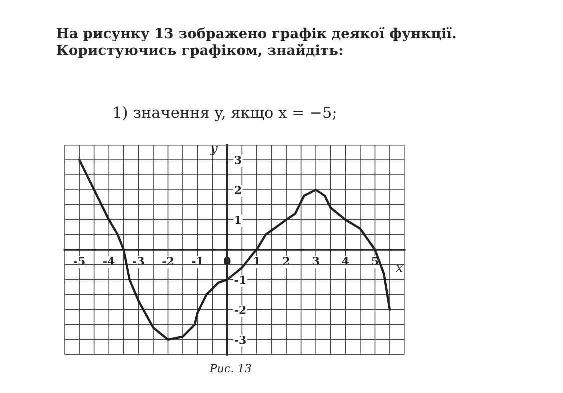 This screenshot has height=393, width=563. I want to click on x-axis-title: x, so click(400, 269).